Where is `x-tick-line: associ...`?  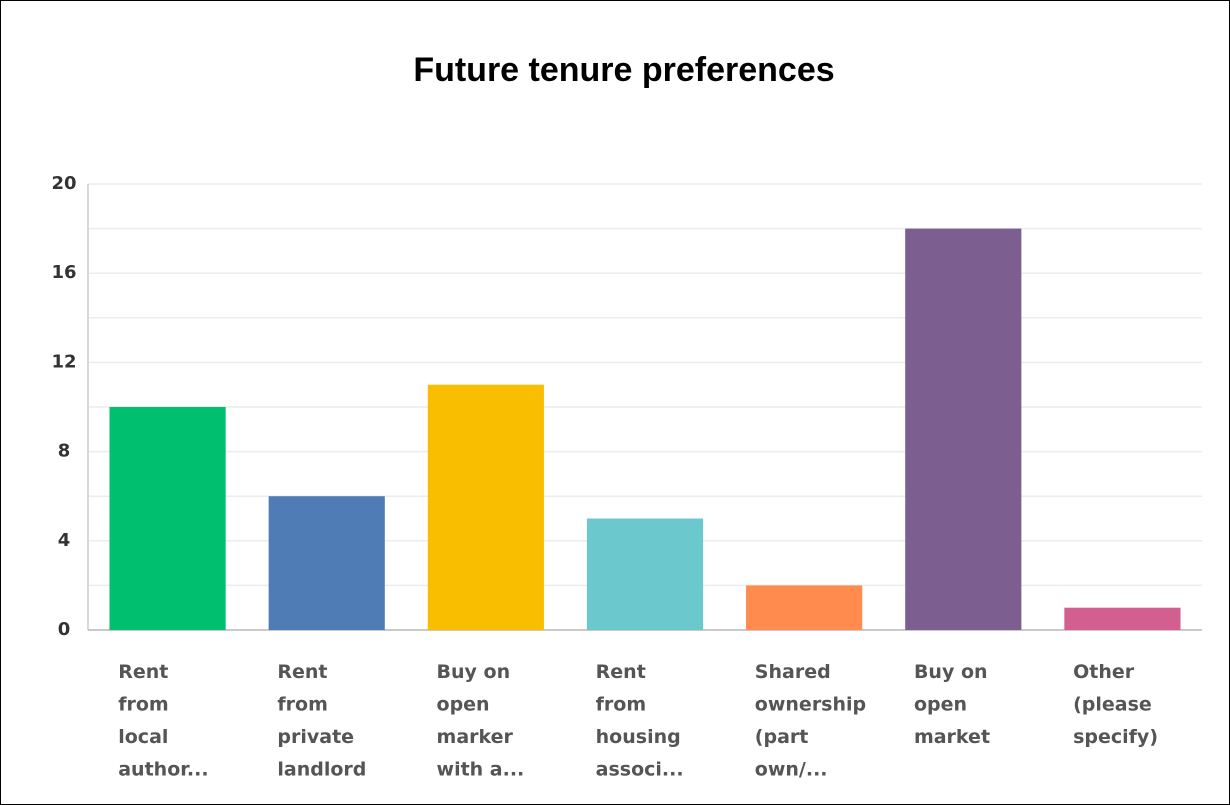
x-tick-line: associ... is located at coordinates (640, 769).